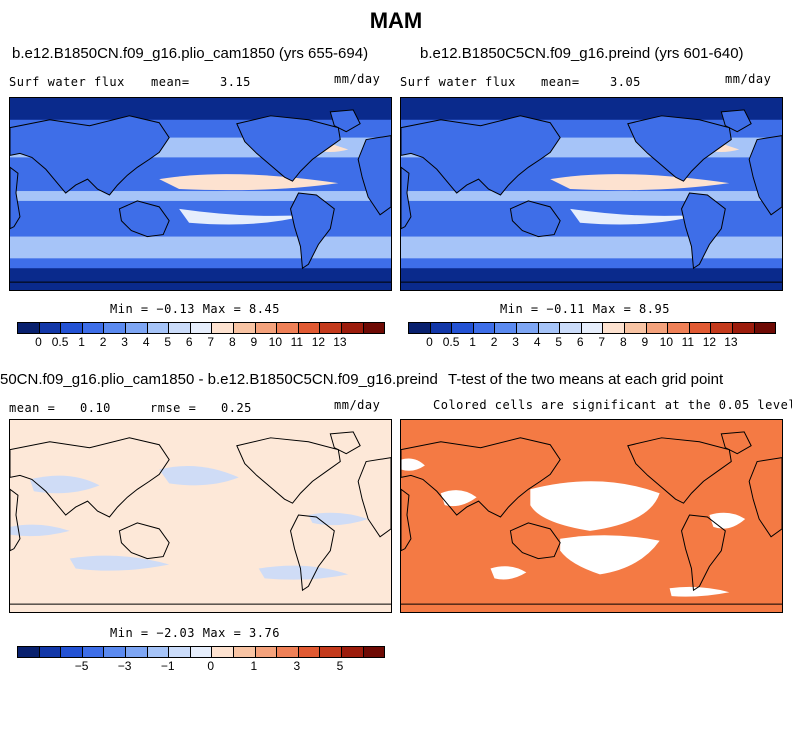 The height and width of the screenshot is (733, 792). What do you see at coordinates (15, 198) in the screenshot?
I see `land-africa-west` at bounding box center [15, 198].